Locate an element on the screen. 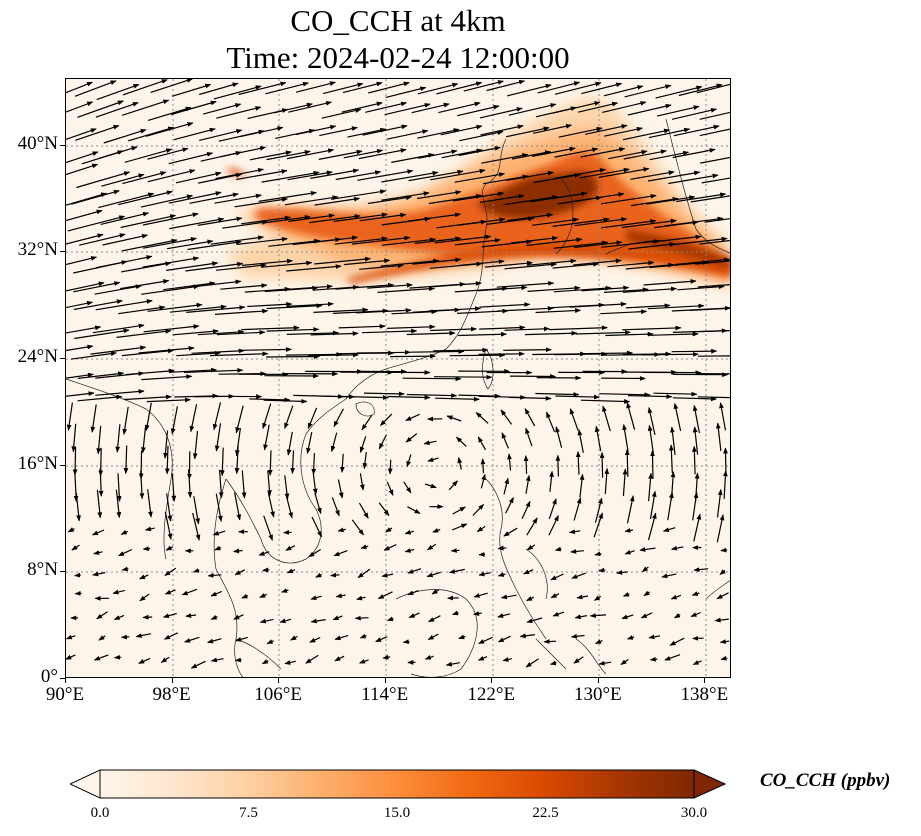 The image size is (921, 836). colorbar-max-extend is located at coordinates (710, 784).